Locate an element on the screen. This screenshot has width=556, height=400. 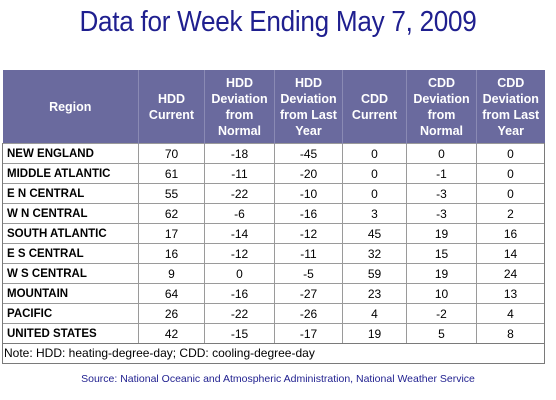
column-header-hdd-deviation-last-year: HDD Deviation from Last Year is located at coordinates (308, 107).